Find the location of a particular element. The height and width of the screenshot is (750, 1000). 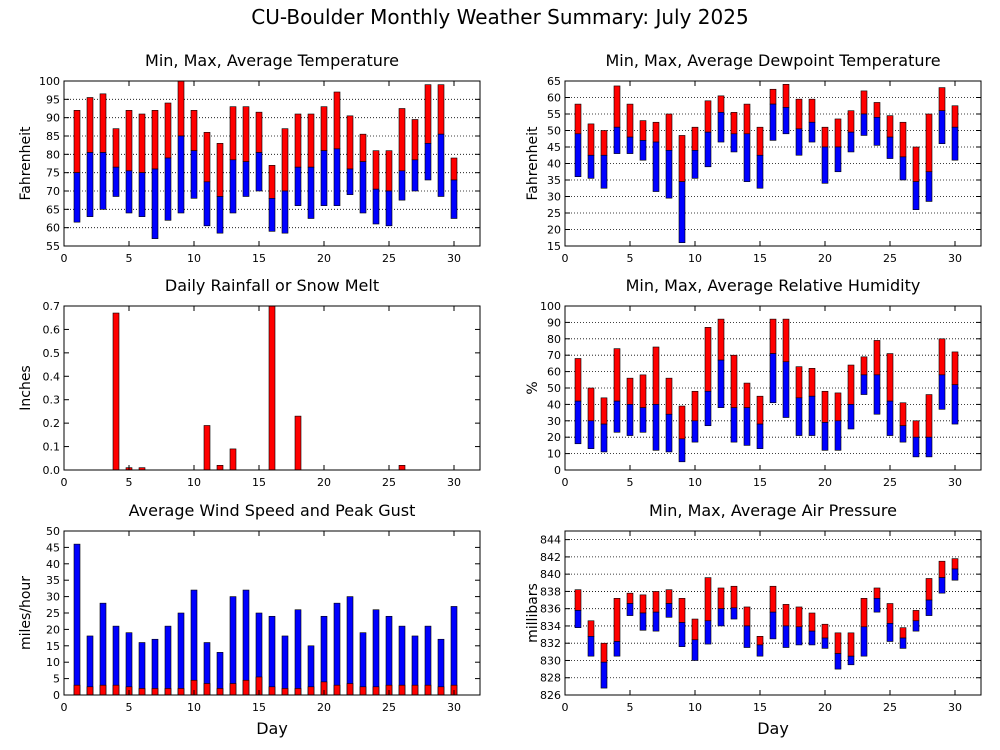

y-tick-label: 45 is located at coordinates (554, 147).